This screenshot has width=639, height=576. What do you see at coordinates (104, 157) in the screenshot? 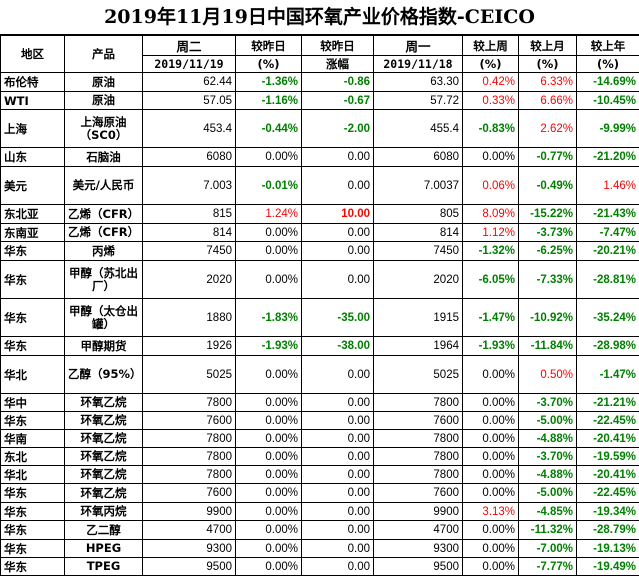
I see `product-cell: 石脑油` at bounding box center [104, 157].